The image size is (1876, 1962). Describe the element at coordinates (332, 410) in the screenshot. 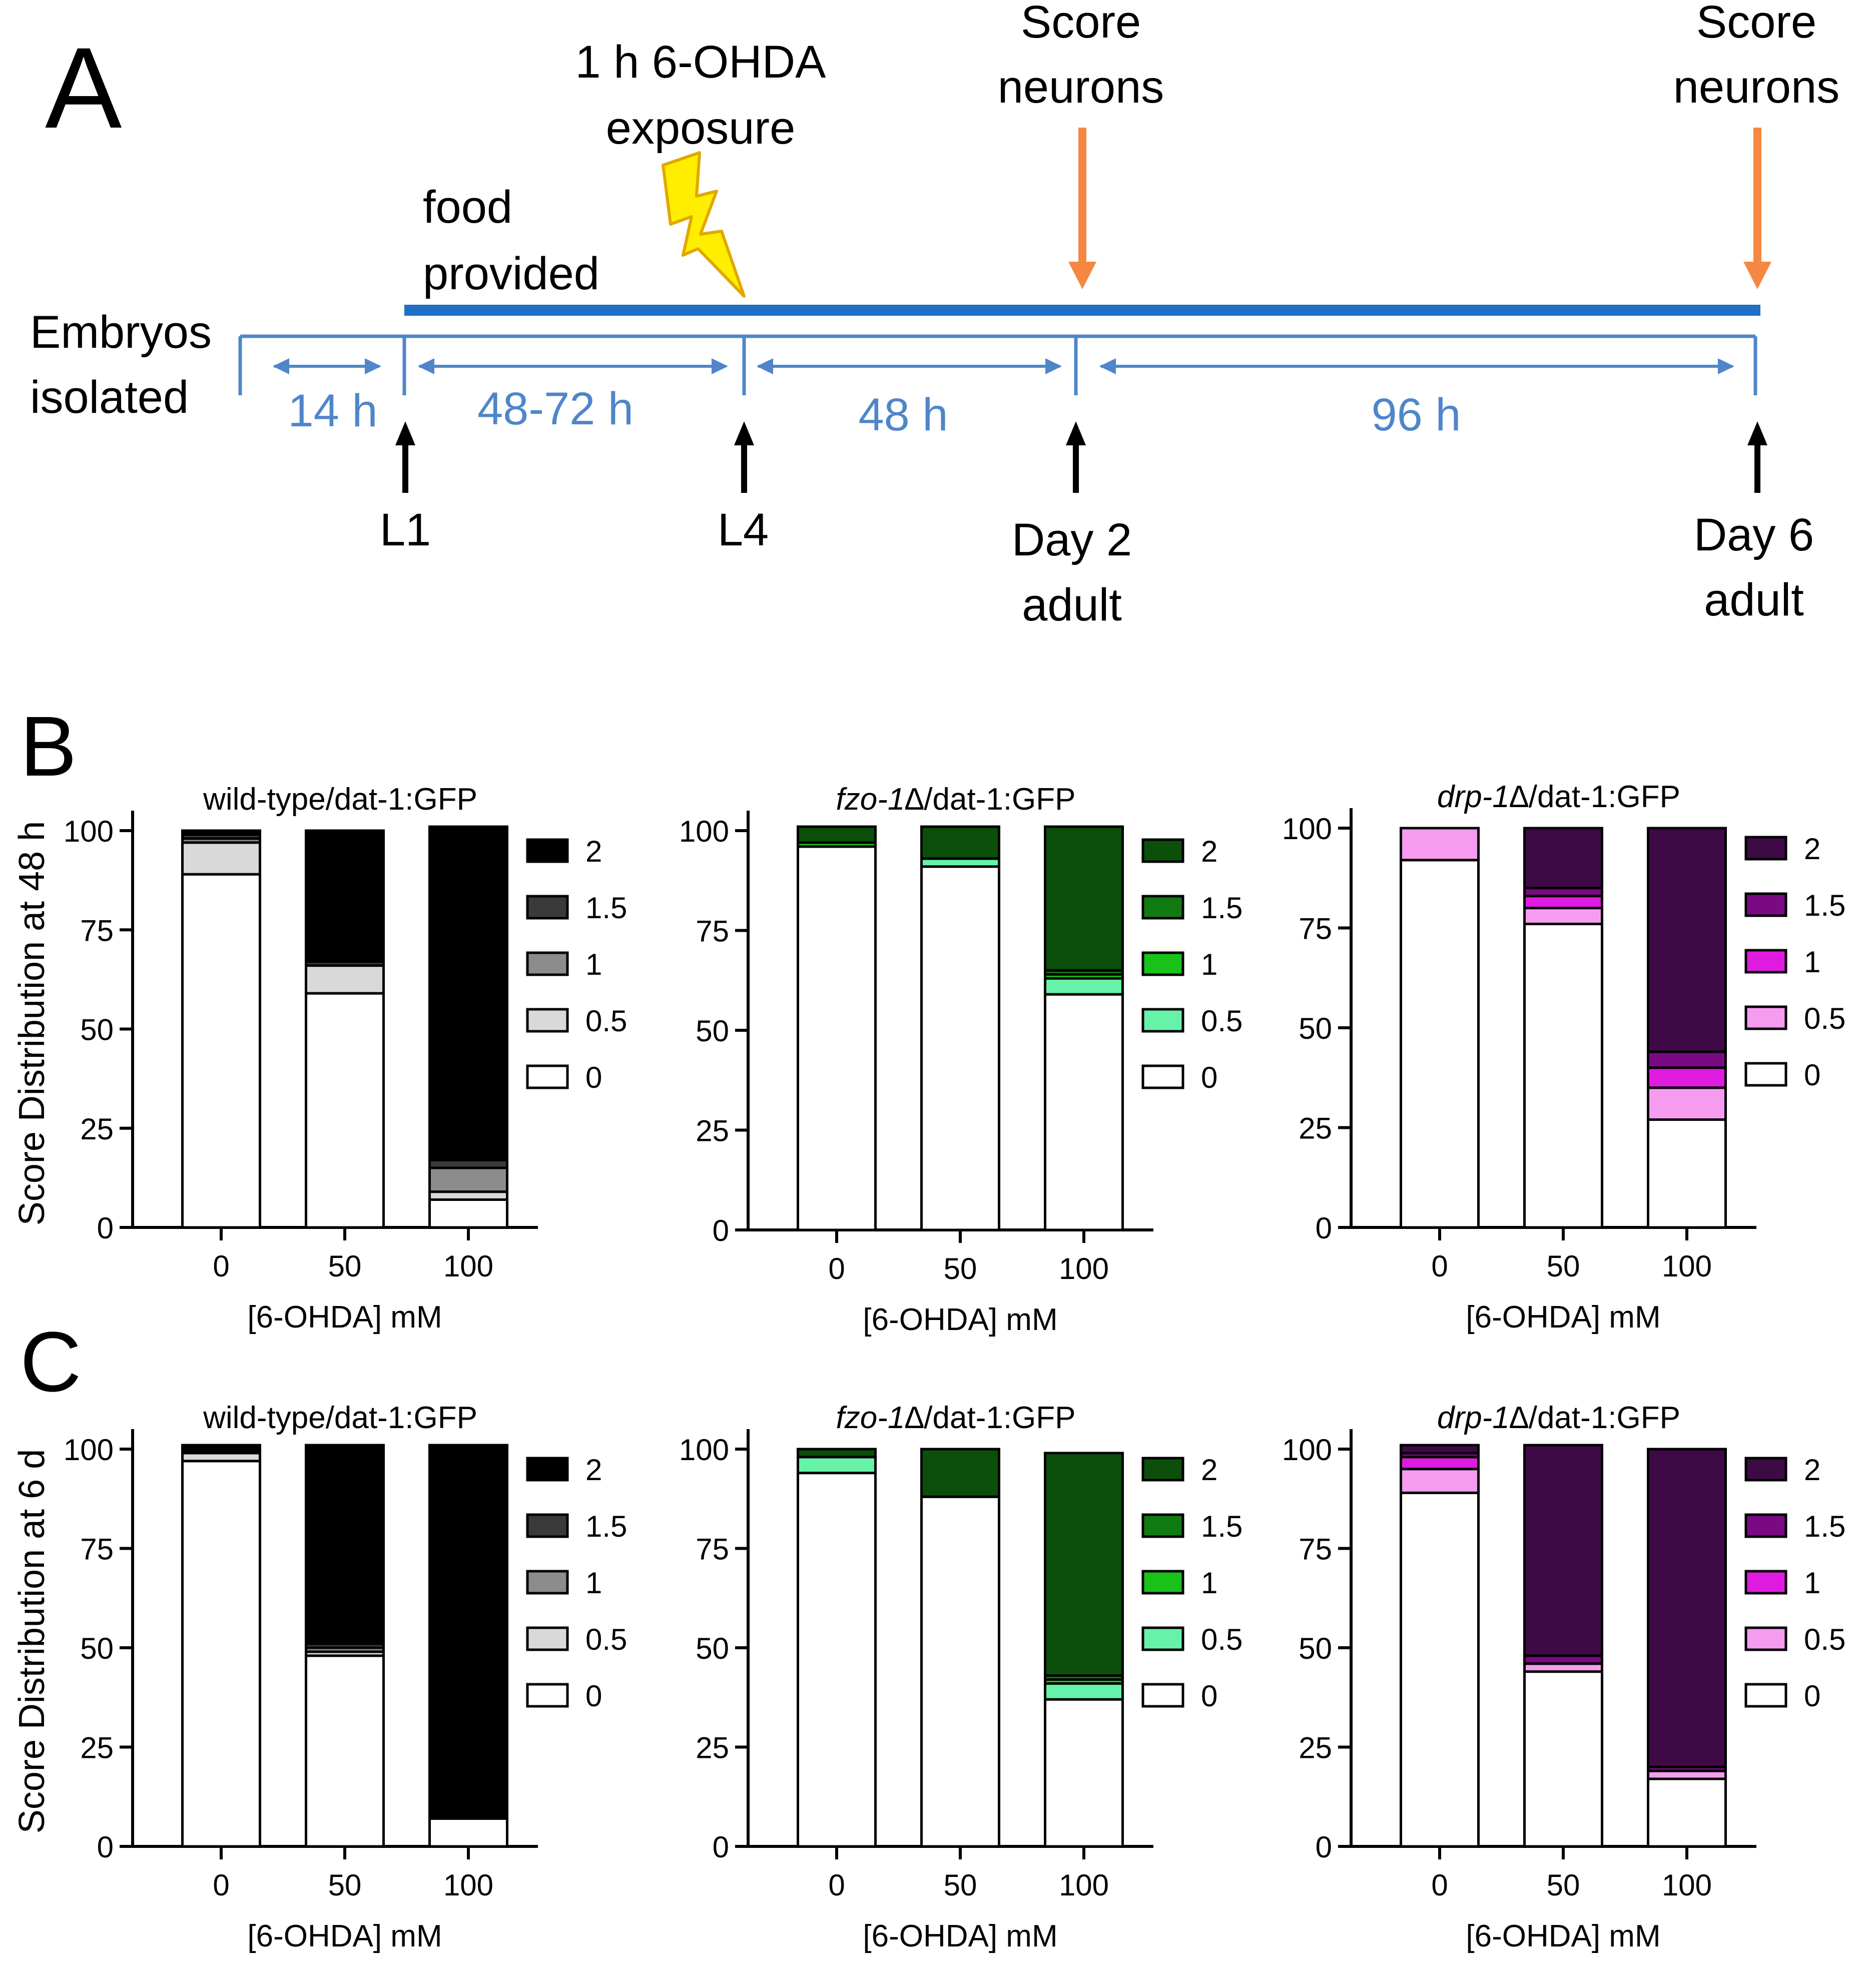

I see `interval-label-14h: 14 h` at that location.